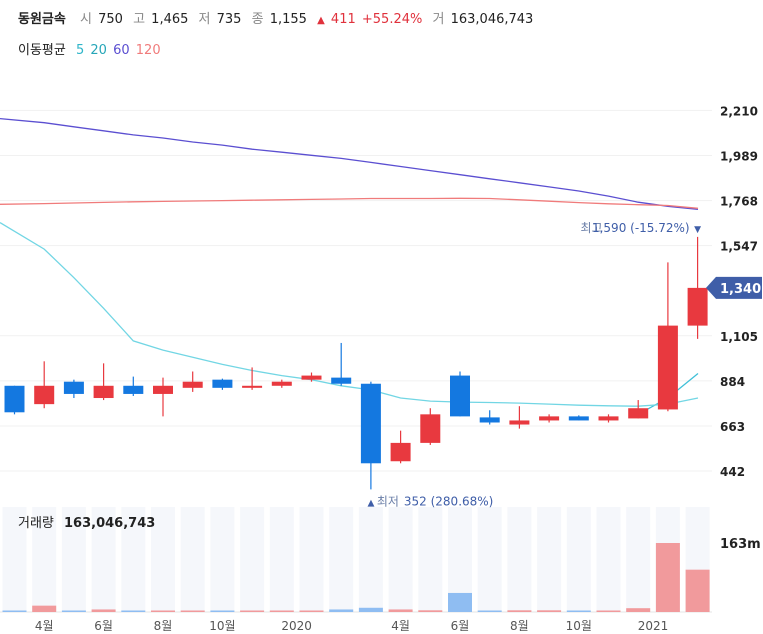  I want to click on x-tick-label: 2021, so click(653, 626).